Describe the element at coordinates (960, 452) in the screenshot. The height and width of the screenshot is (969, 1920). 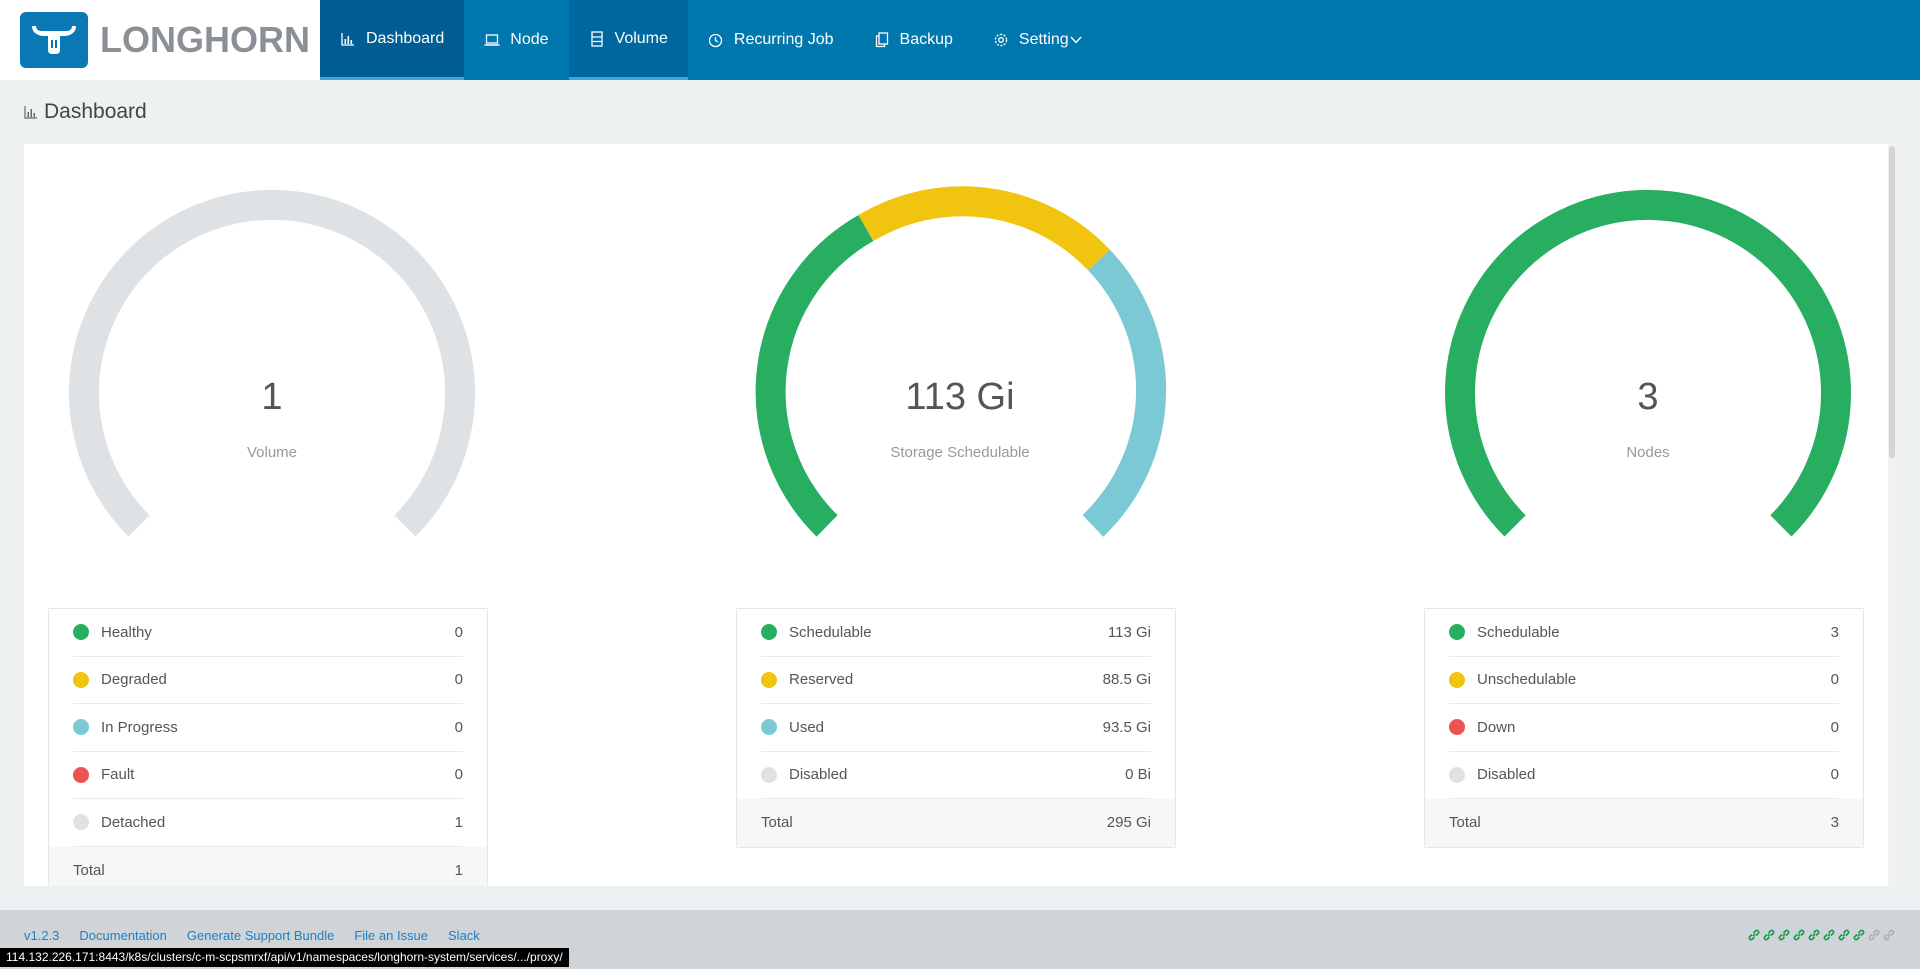
I see `storage-schedulable-label: Storage Schedulable` at that location.